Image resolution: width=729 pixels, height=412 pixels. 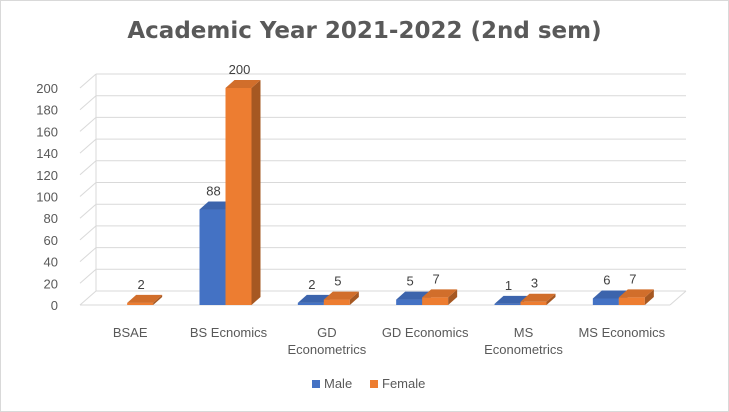 I want to click on floor-side-edge, so click(x=678, y=298).